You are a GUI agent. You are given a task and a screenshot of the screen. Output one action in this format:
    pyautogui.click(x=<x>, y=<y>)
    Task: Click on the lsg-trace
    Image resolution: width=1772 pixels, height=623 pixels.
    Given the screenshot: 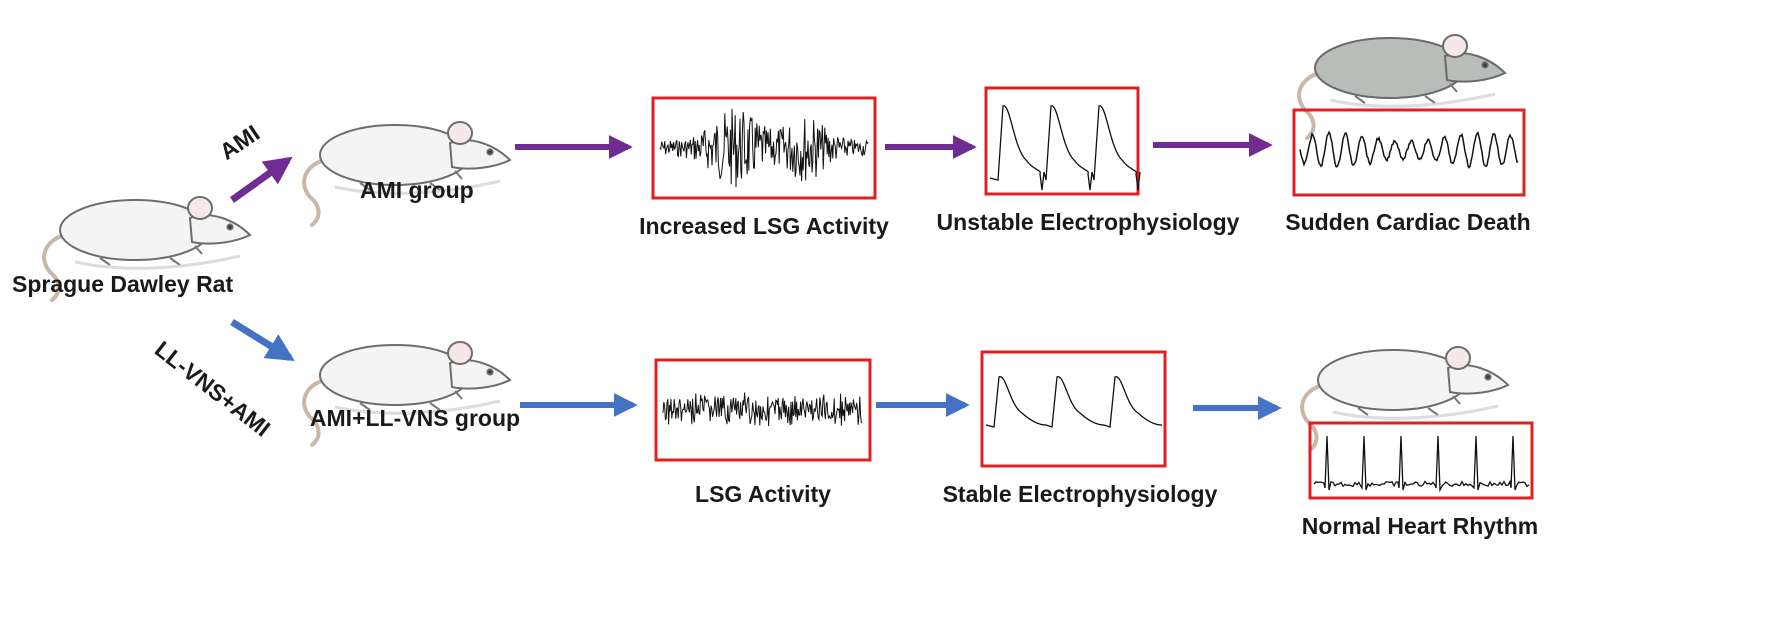 What is the action you would take?
    pyautogui.click(x=762, y=409)
    